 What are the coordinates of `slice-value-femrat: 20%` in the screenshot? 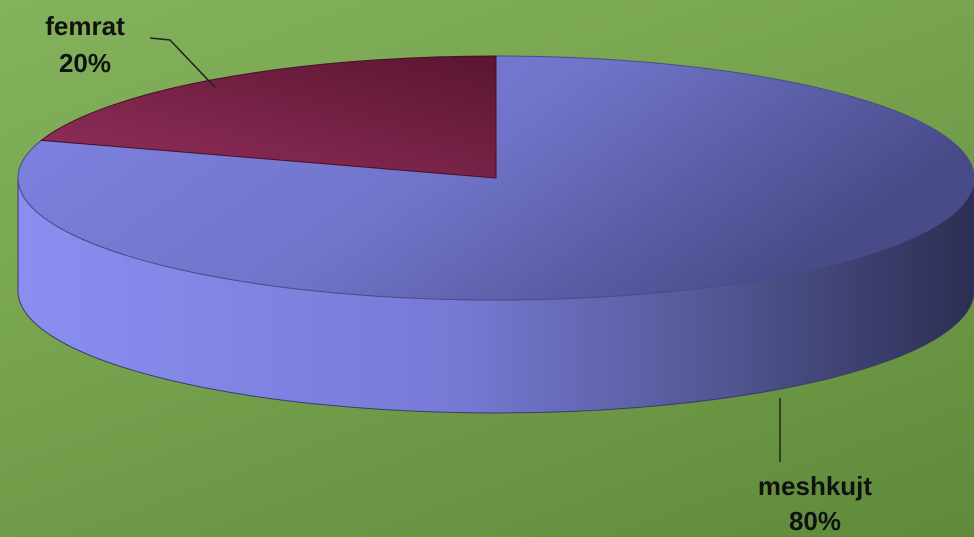 It's located at (85, 63).